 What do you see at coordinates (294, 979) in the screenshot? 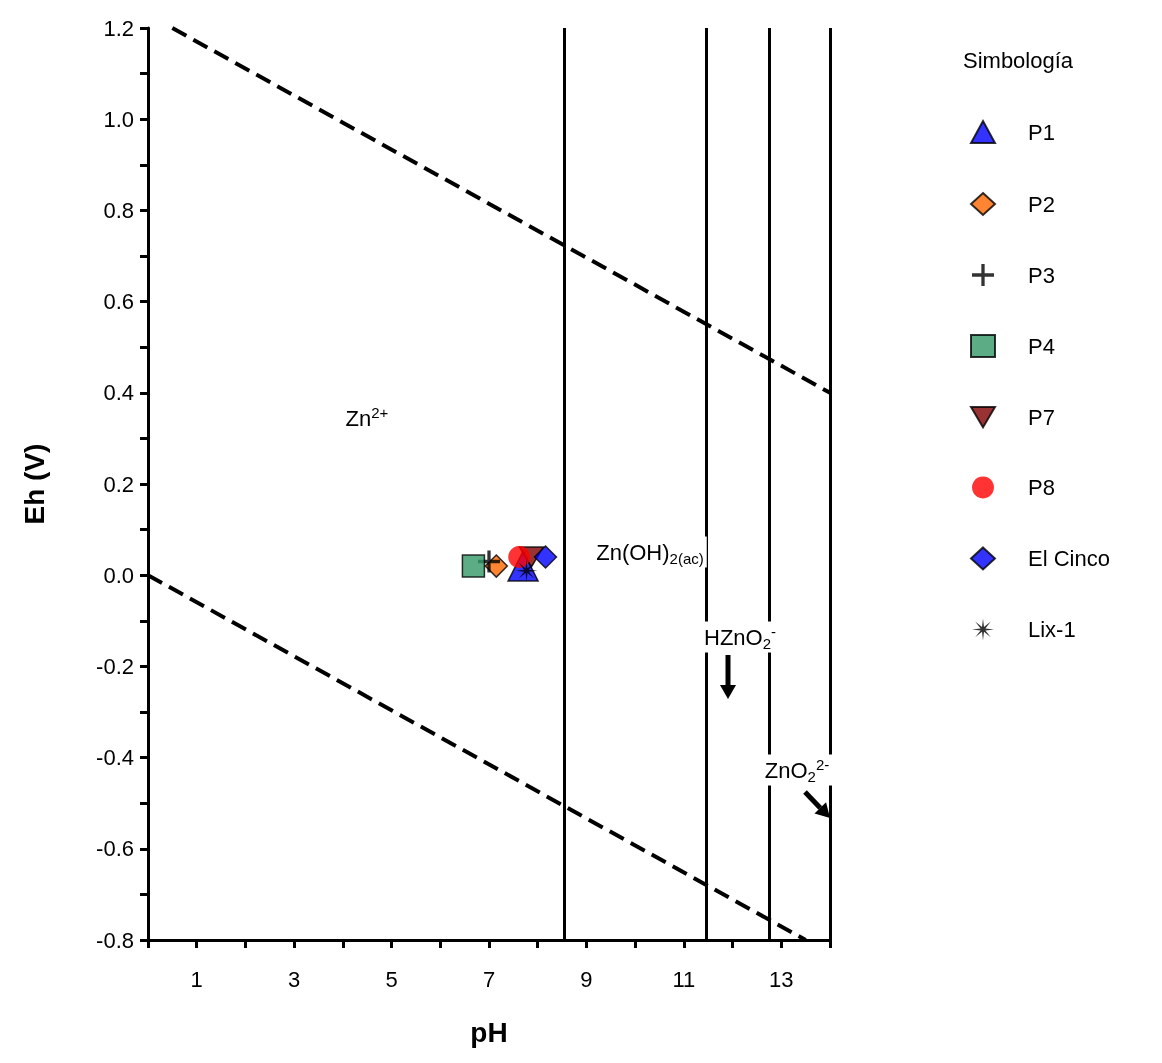
I see `x-tick-label: 3` at bounding box center [294, 979].